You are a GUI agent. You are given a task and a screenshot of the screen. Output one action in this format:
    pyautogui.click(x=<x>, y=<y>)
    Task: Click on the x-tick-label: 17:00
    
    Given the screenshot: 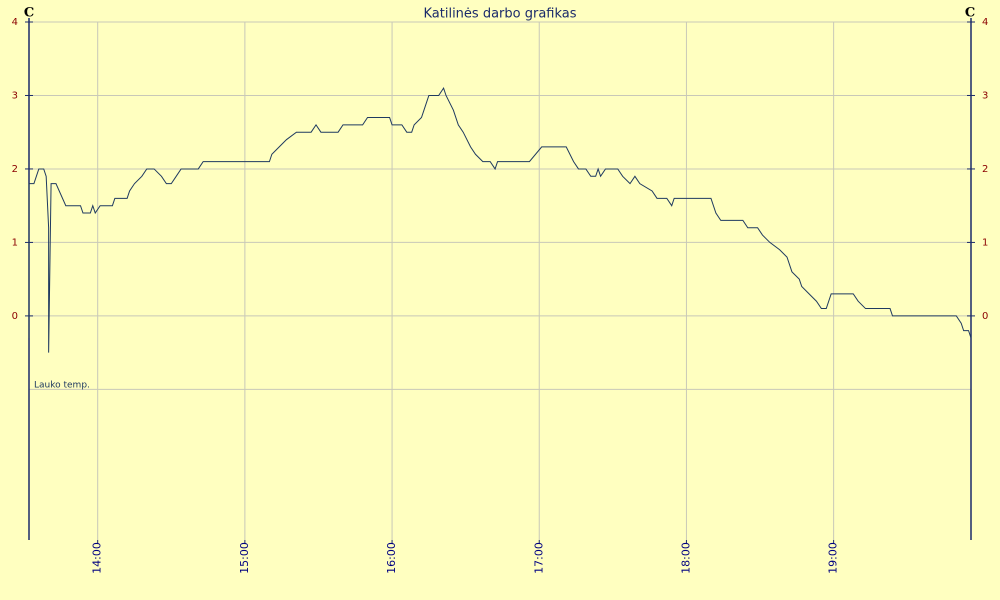 What is the action you would take?
    pyautogui.click(x=538, y=558)
    